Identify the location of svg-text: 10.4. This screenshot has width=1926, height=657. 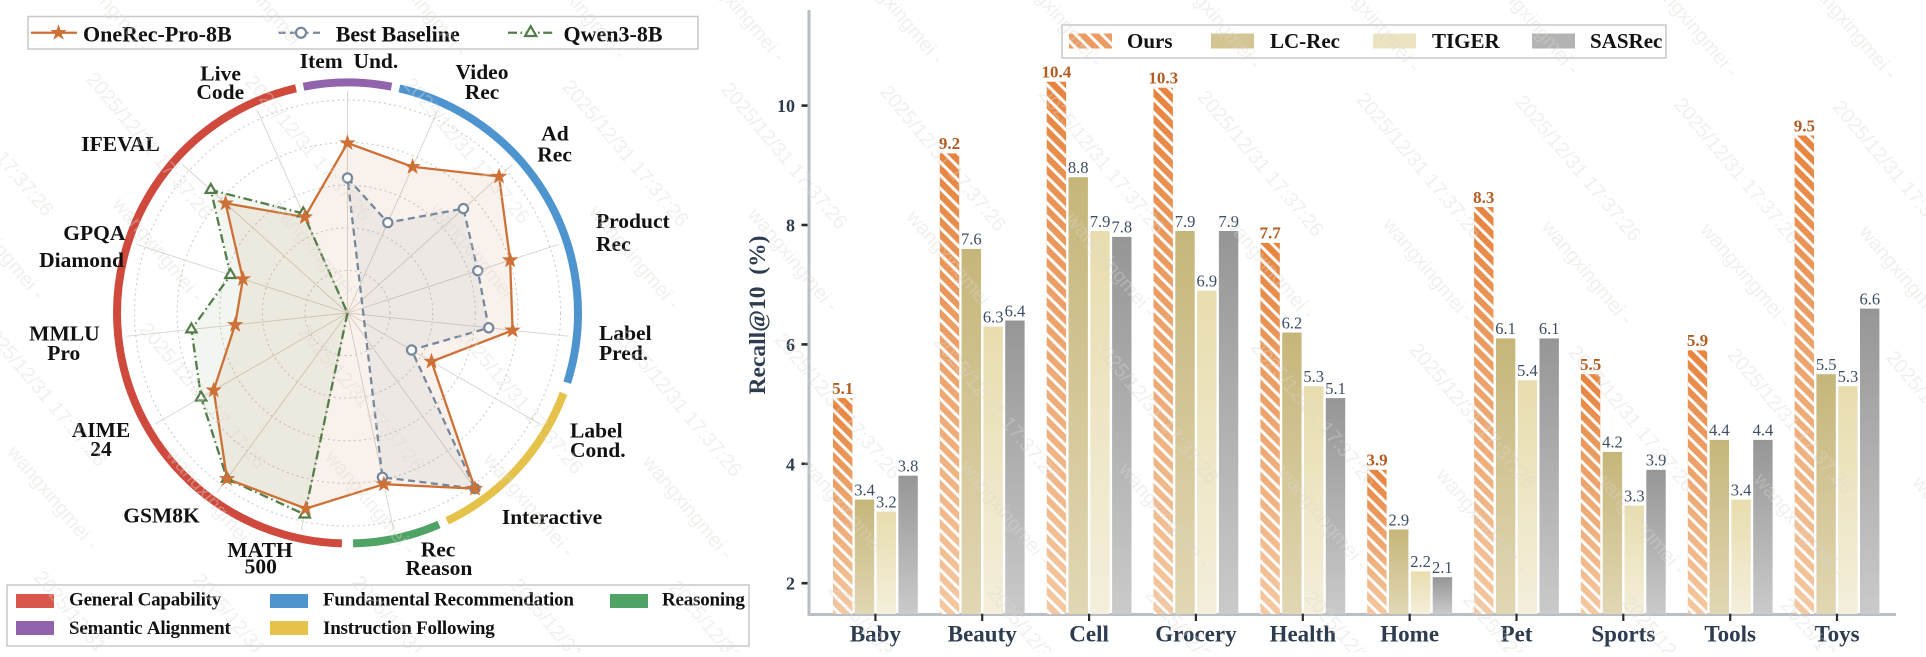
(1057, 72).